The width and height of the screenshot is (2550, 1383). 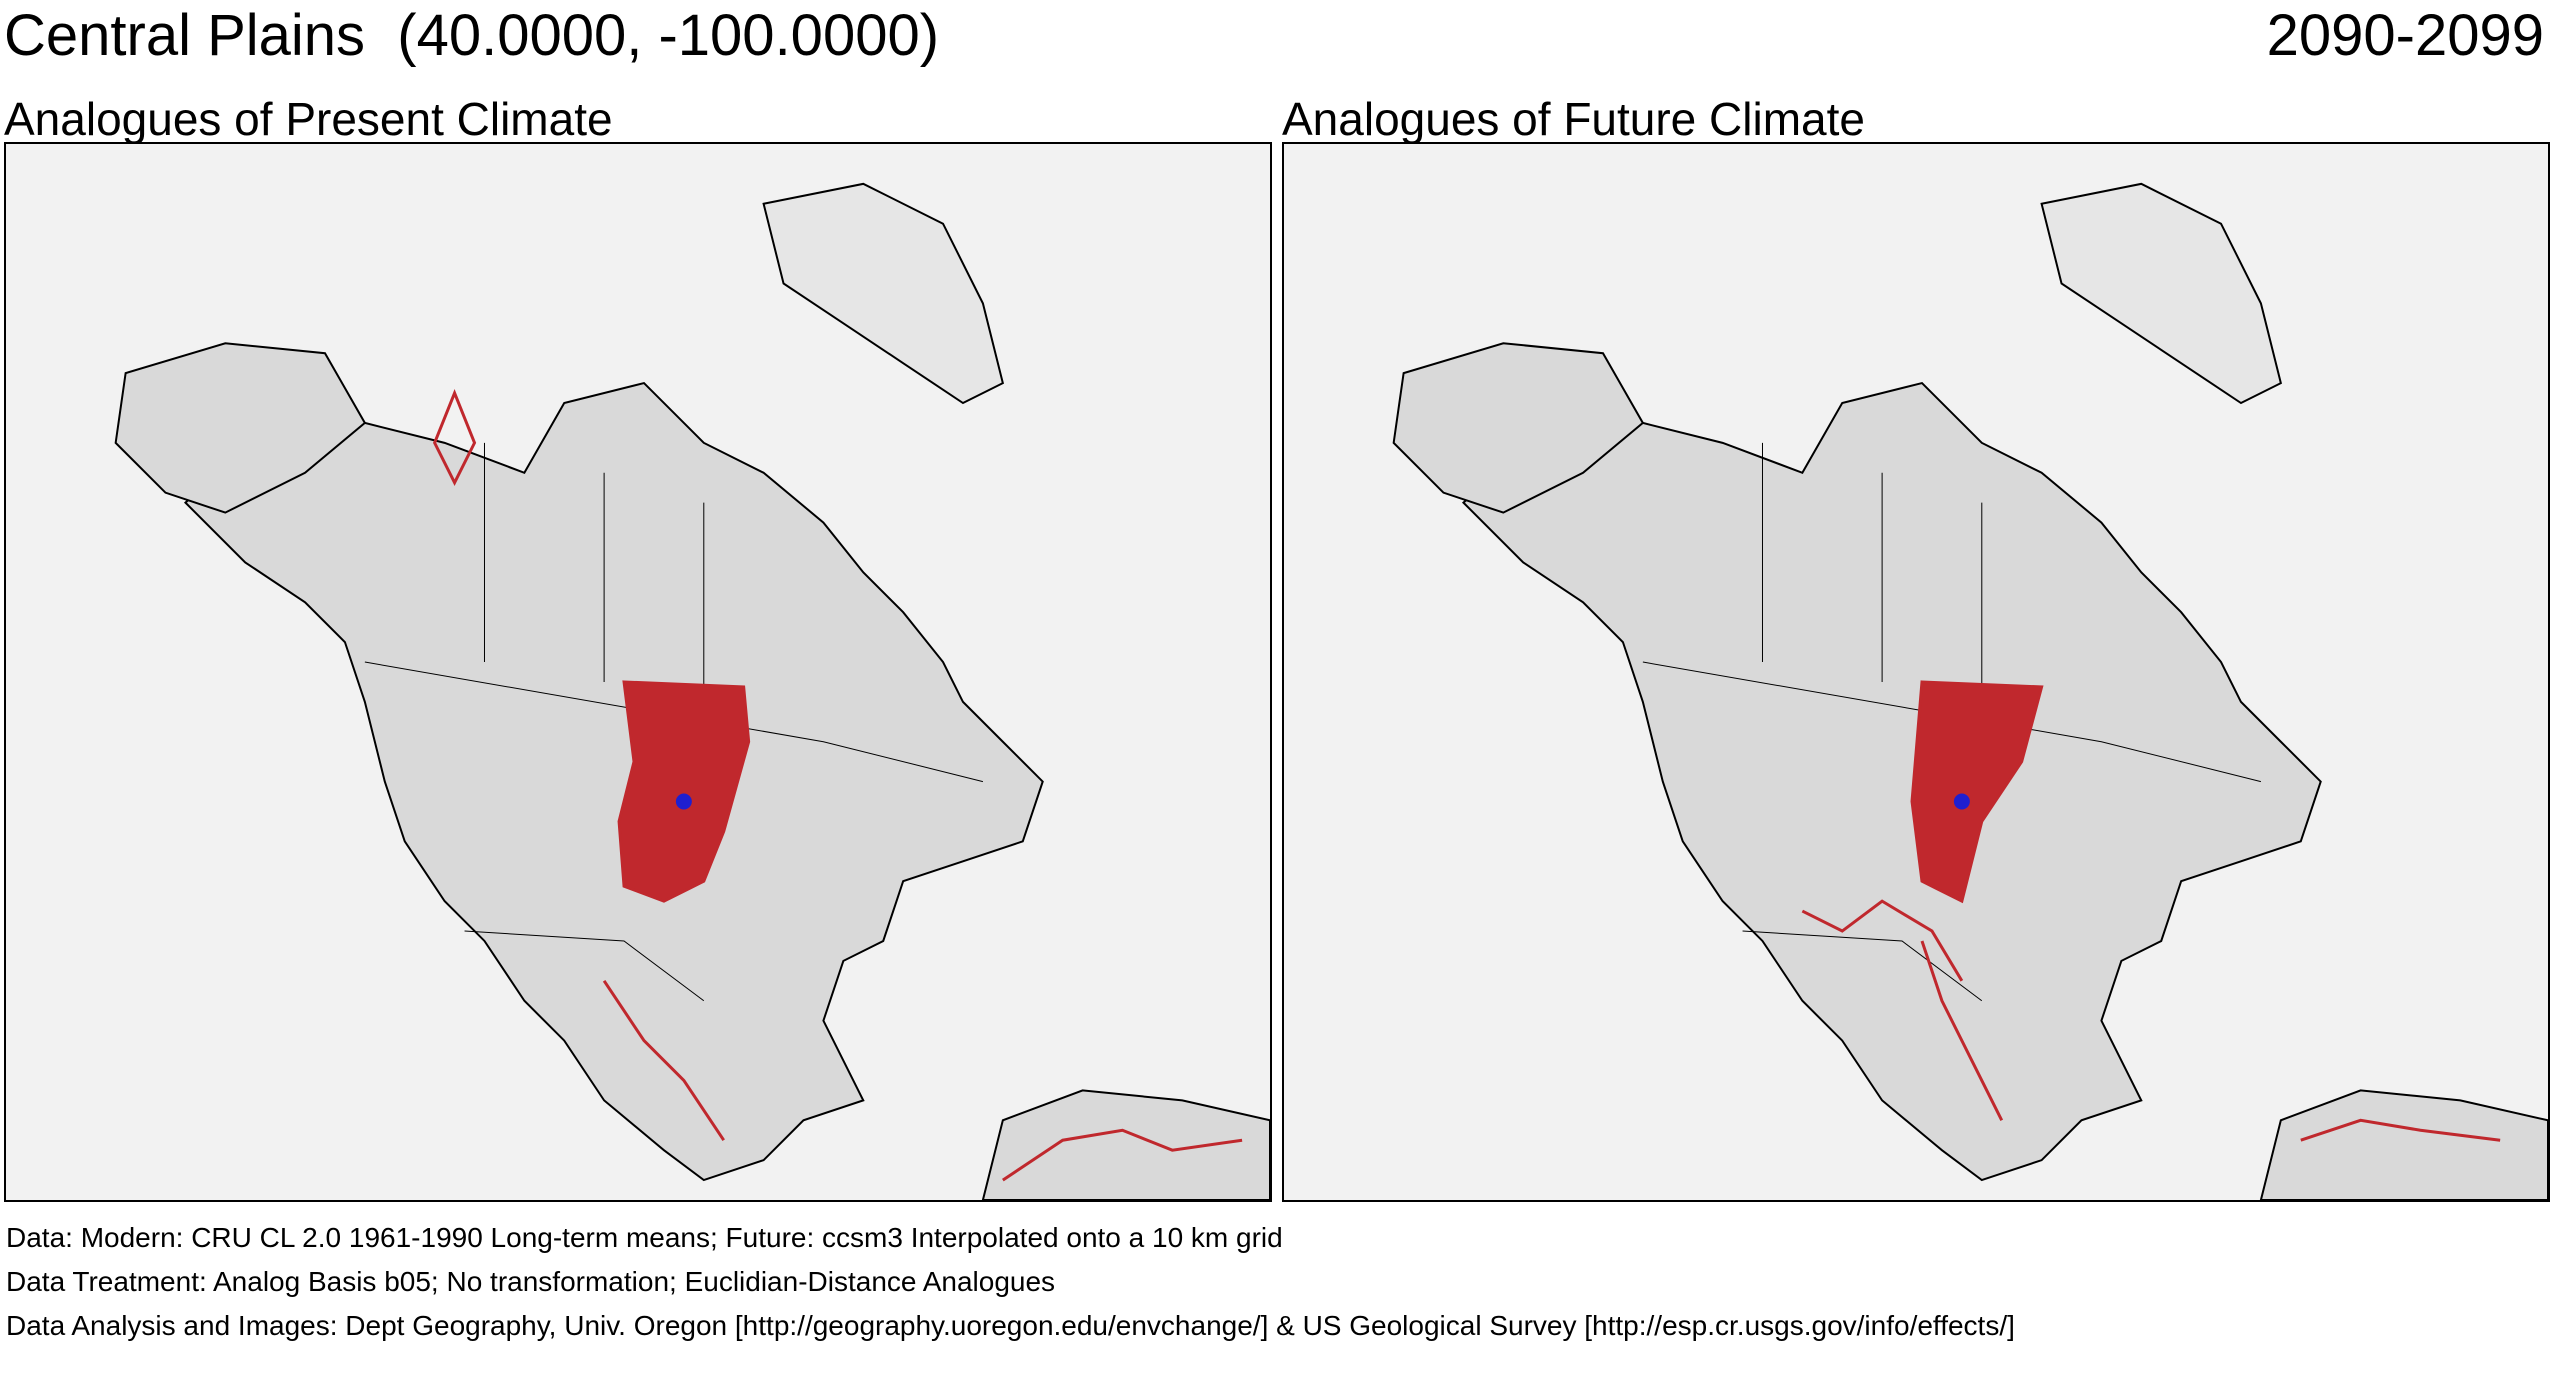 I want to click on time-period: 2090-2099, so click(x=2405, y=35).